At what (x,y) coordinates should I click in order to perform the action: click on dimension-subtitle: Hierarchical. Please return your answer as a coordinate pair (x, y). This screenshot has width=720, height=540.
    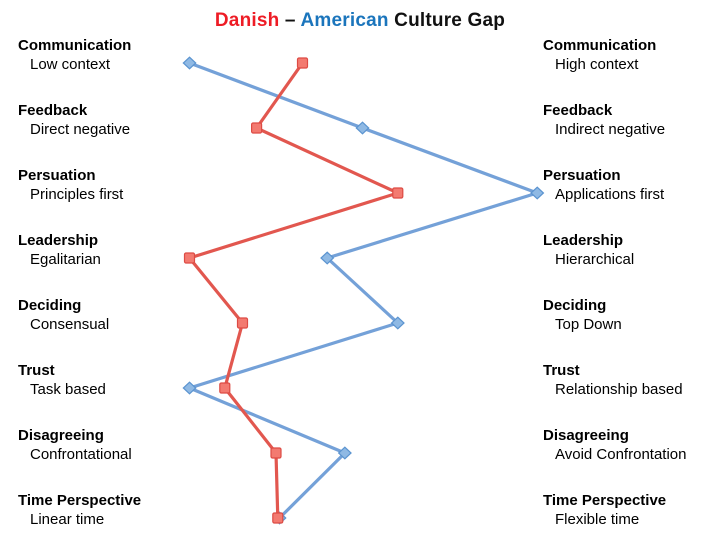
    Looking at the image, I should click on (595, 259).